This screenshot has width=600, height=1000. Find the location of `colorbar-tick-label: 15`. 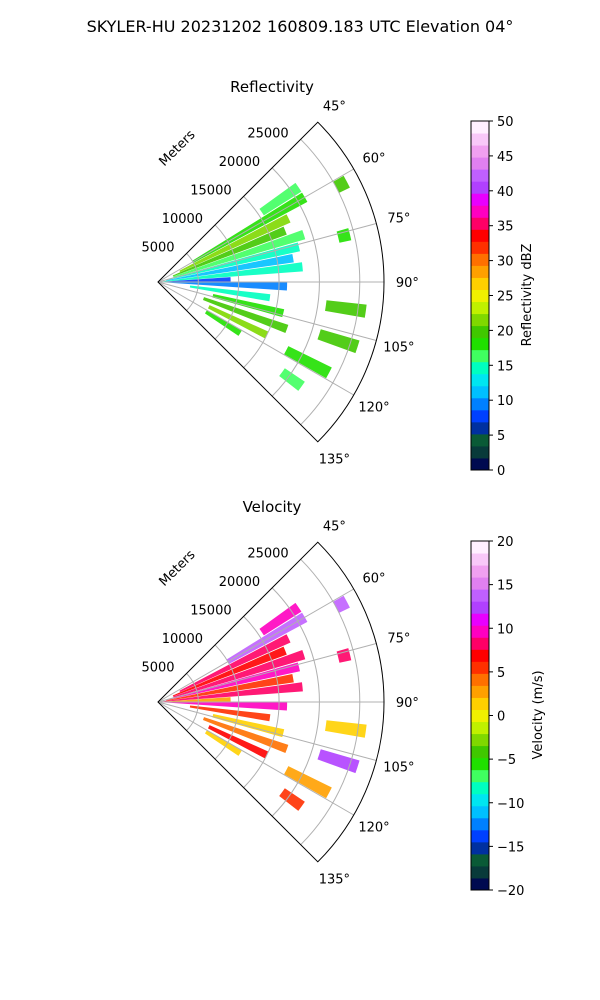

colorbar-tick-label: 15 is located at coordinates (505, 586).